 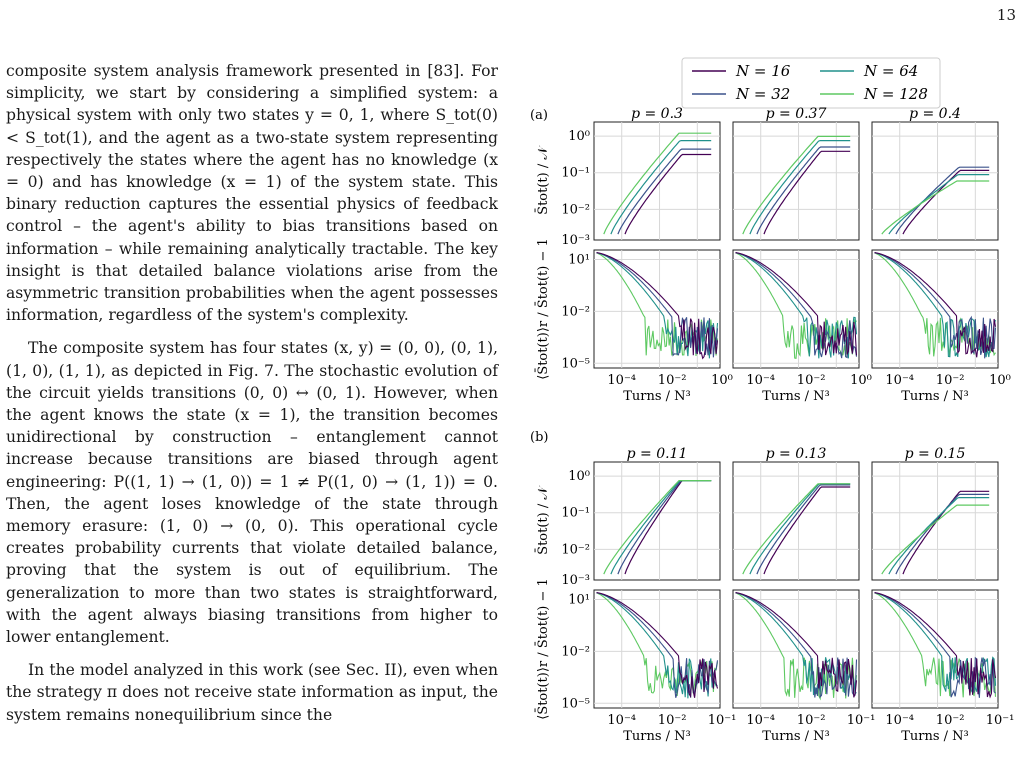 What do you see at coordinates (811, 83) in the screenshot?
I see `legend: N = 16 N = 32 N = 64 N = 128` at bounding box center [811, 83].